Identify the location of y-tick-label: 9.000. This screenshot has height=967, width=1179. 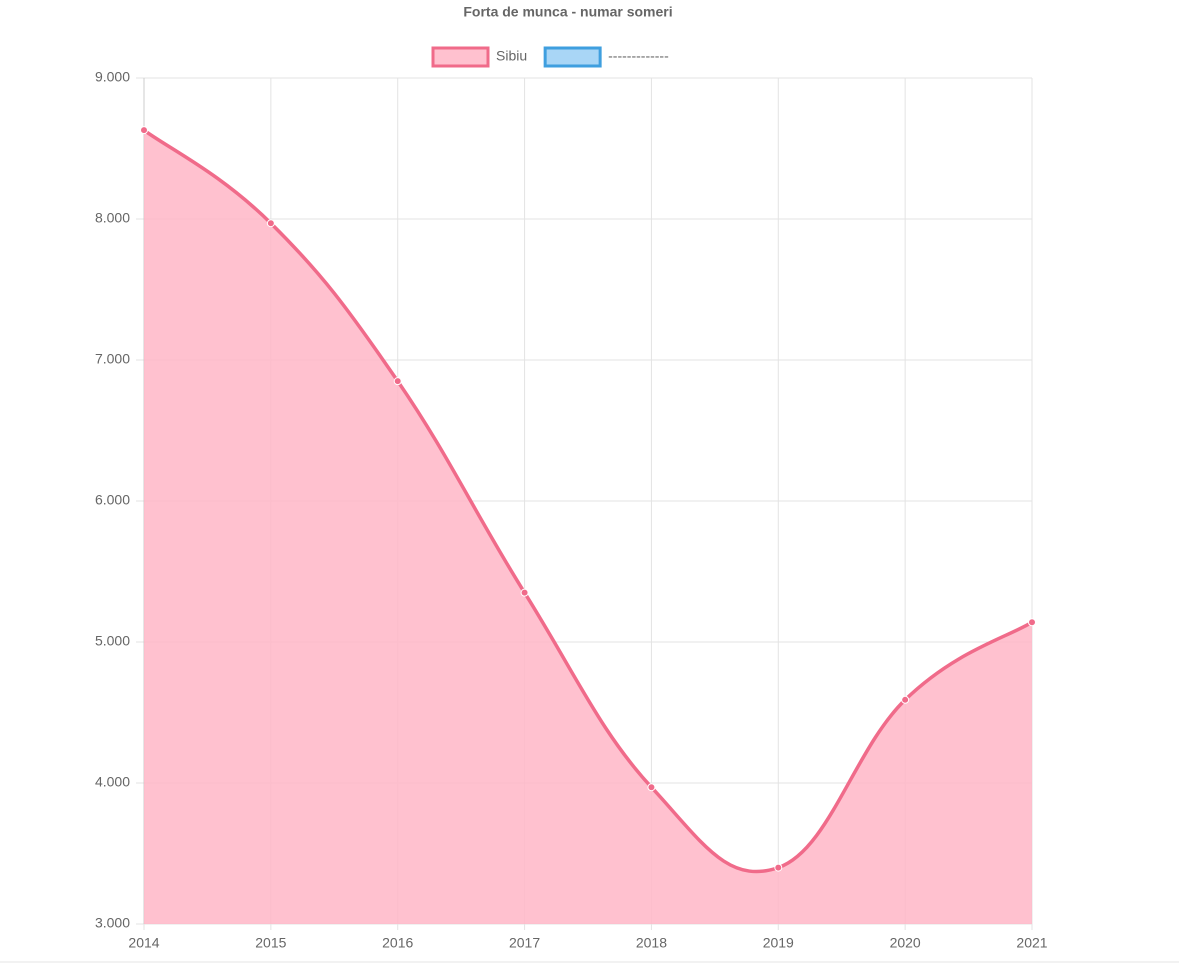
(112, 77).